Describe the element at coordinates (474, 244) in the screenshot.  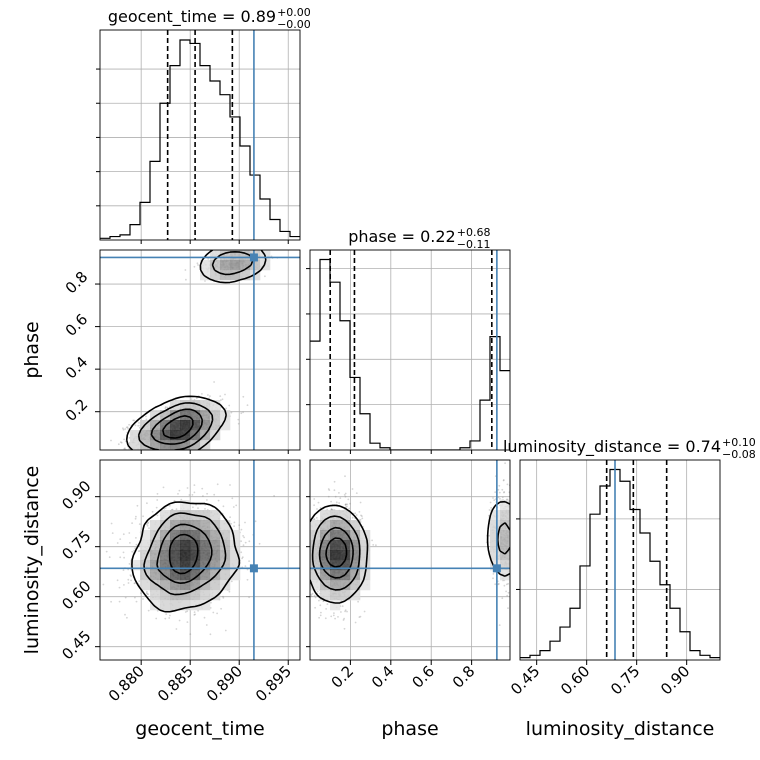
I see `title-lower-error: −0.11` at that location.